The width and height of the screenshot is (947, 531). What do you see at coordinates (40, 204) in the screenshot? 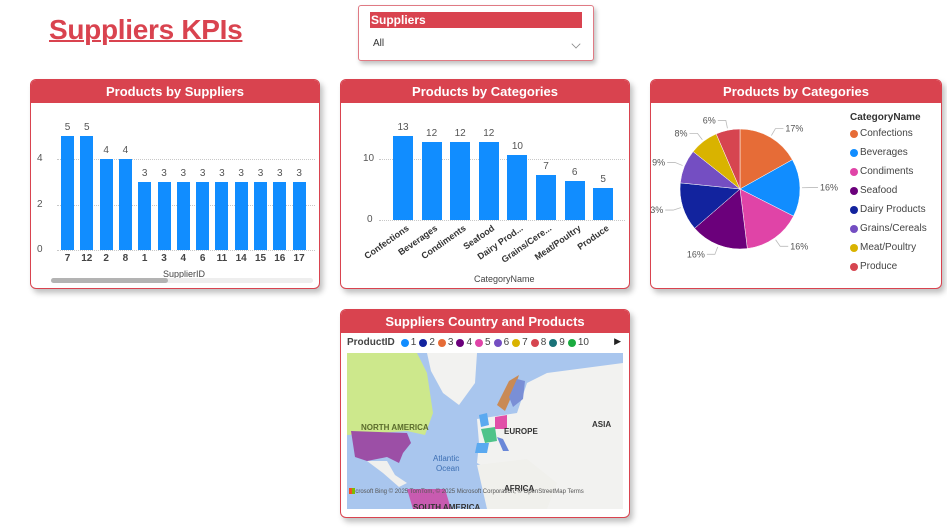
I see `y-tick: 2` at bounding box center [40, 204].